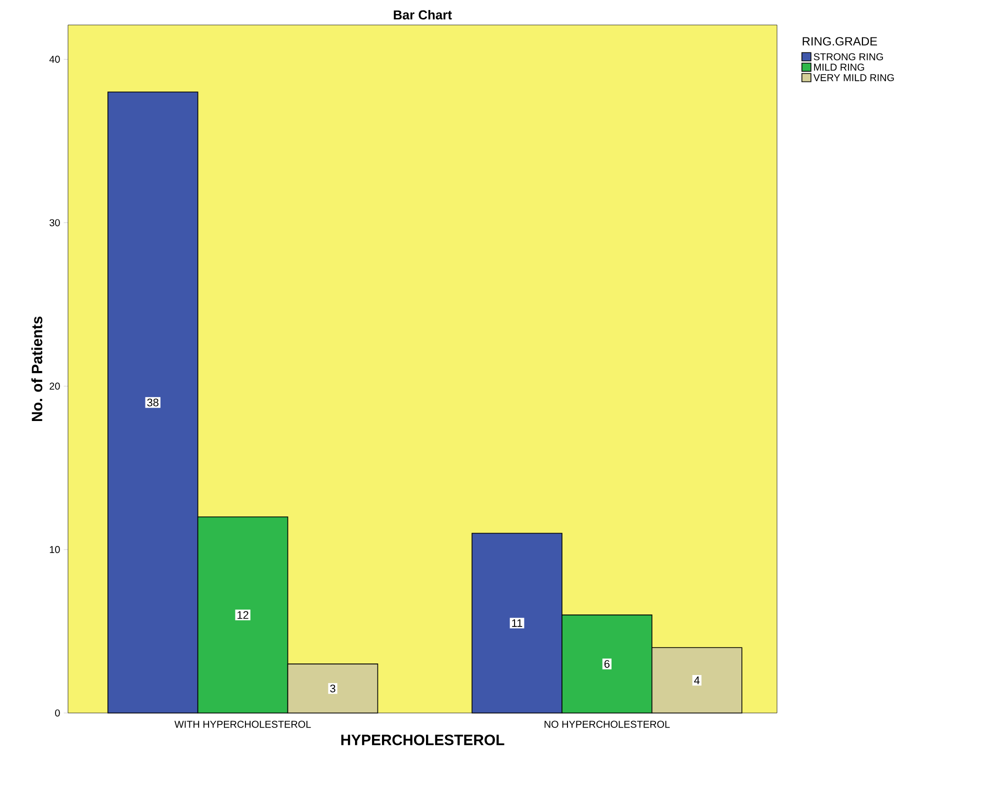  I want to click on data-label: 6, so click(607, 664).